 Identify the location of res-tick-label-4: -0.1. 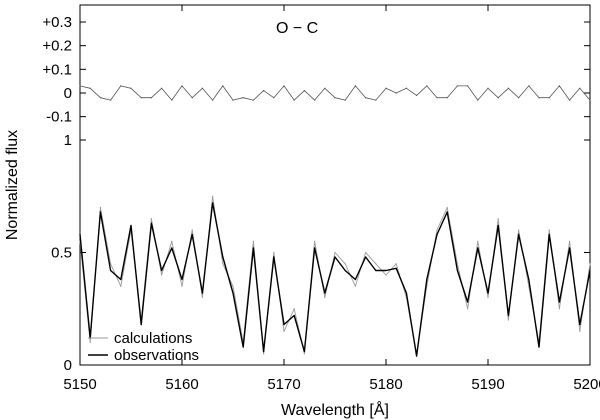
(59, 117).